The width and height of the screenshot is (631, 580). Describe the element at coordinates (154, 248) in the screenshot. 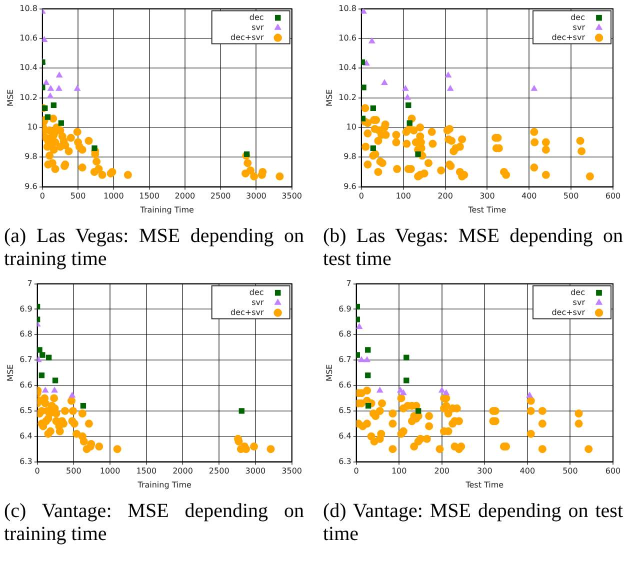

I see `text: (a) Las Vegas: MSE depending on training time` at that location.